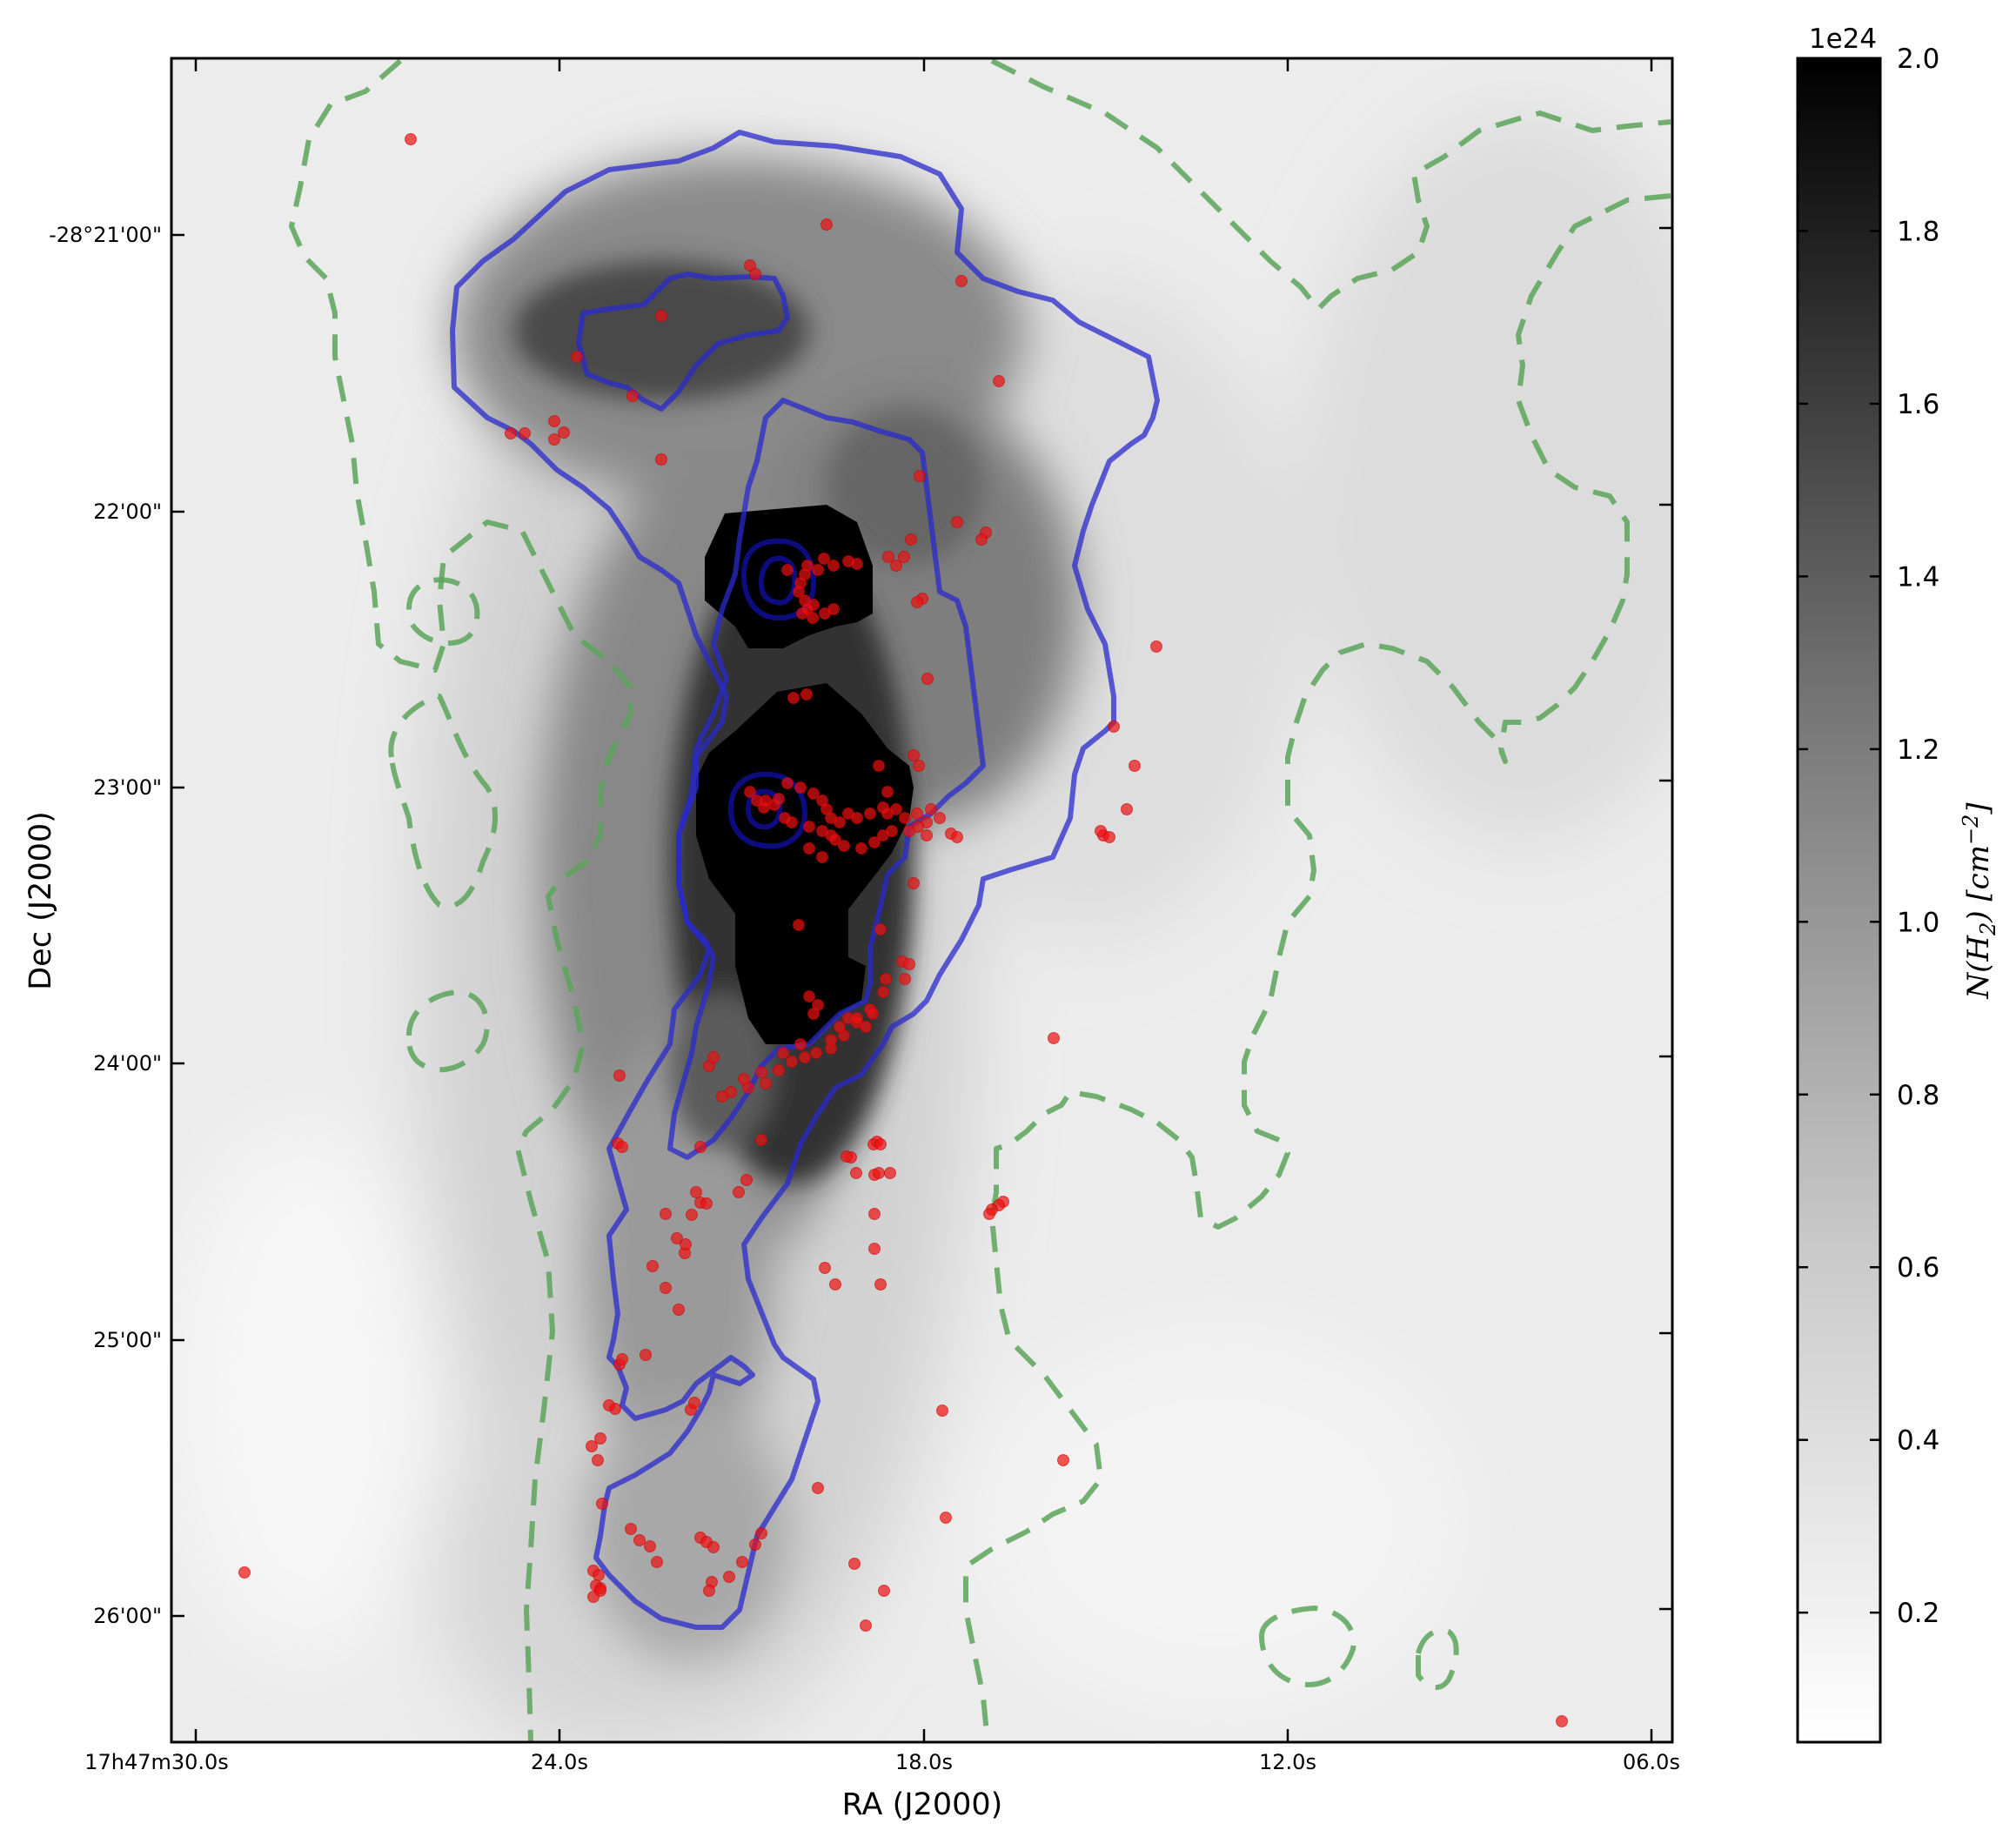  I want to click on y-tick-label: 25'00", so click(127, 1340).